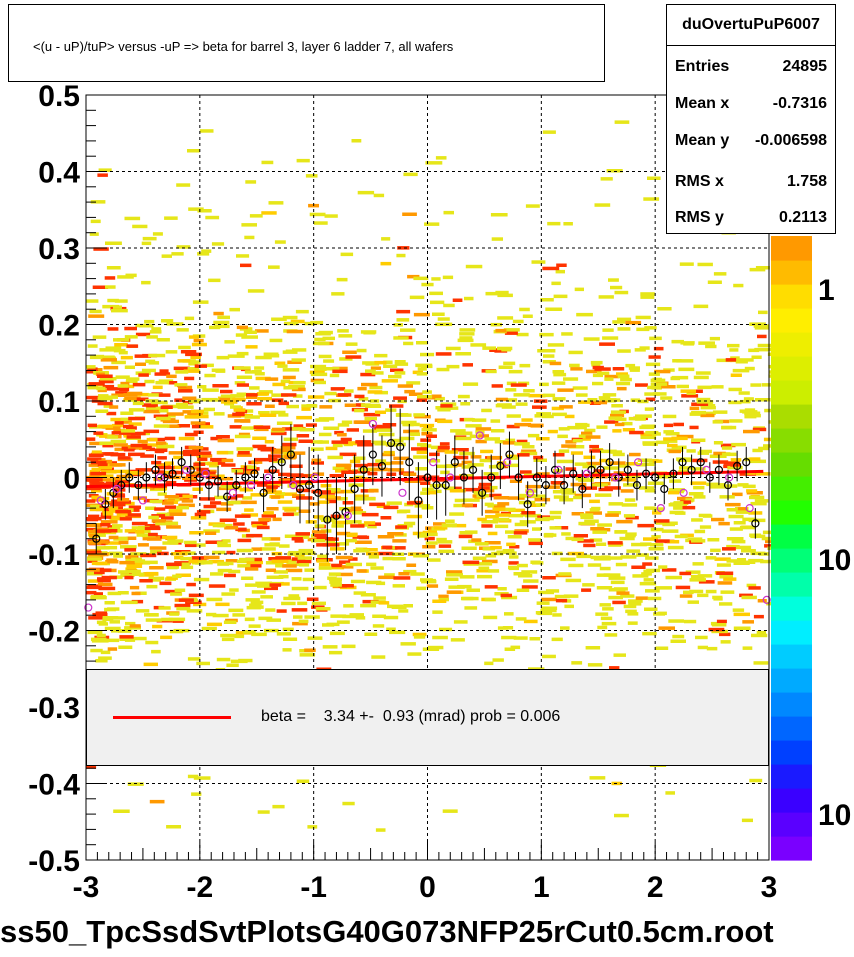 This screenshot has width=854, height=957. Describe the element at coordinates (411, 716) in the screenshot. I see `legend-text: beta = 3.34 +- 0.93 (mrad) prob = 0.006` at that location.